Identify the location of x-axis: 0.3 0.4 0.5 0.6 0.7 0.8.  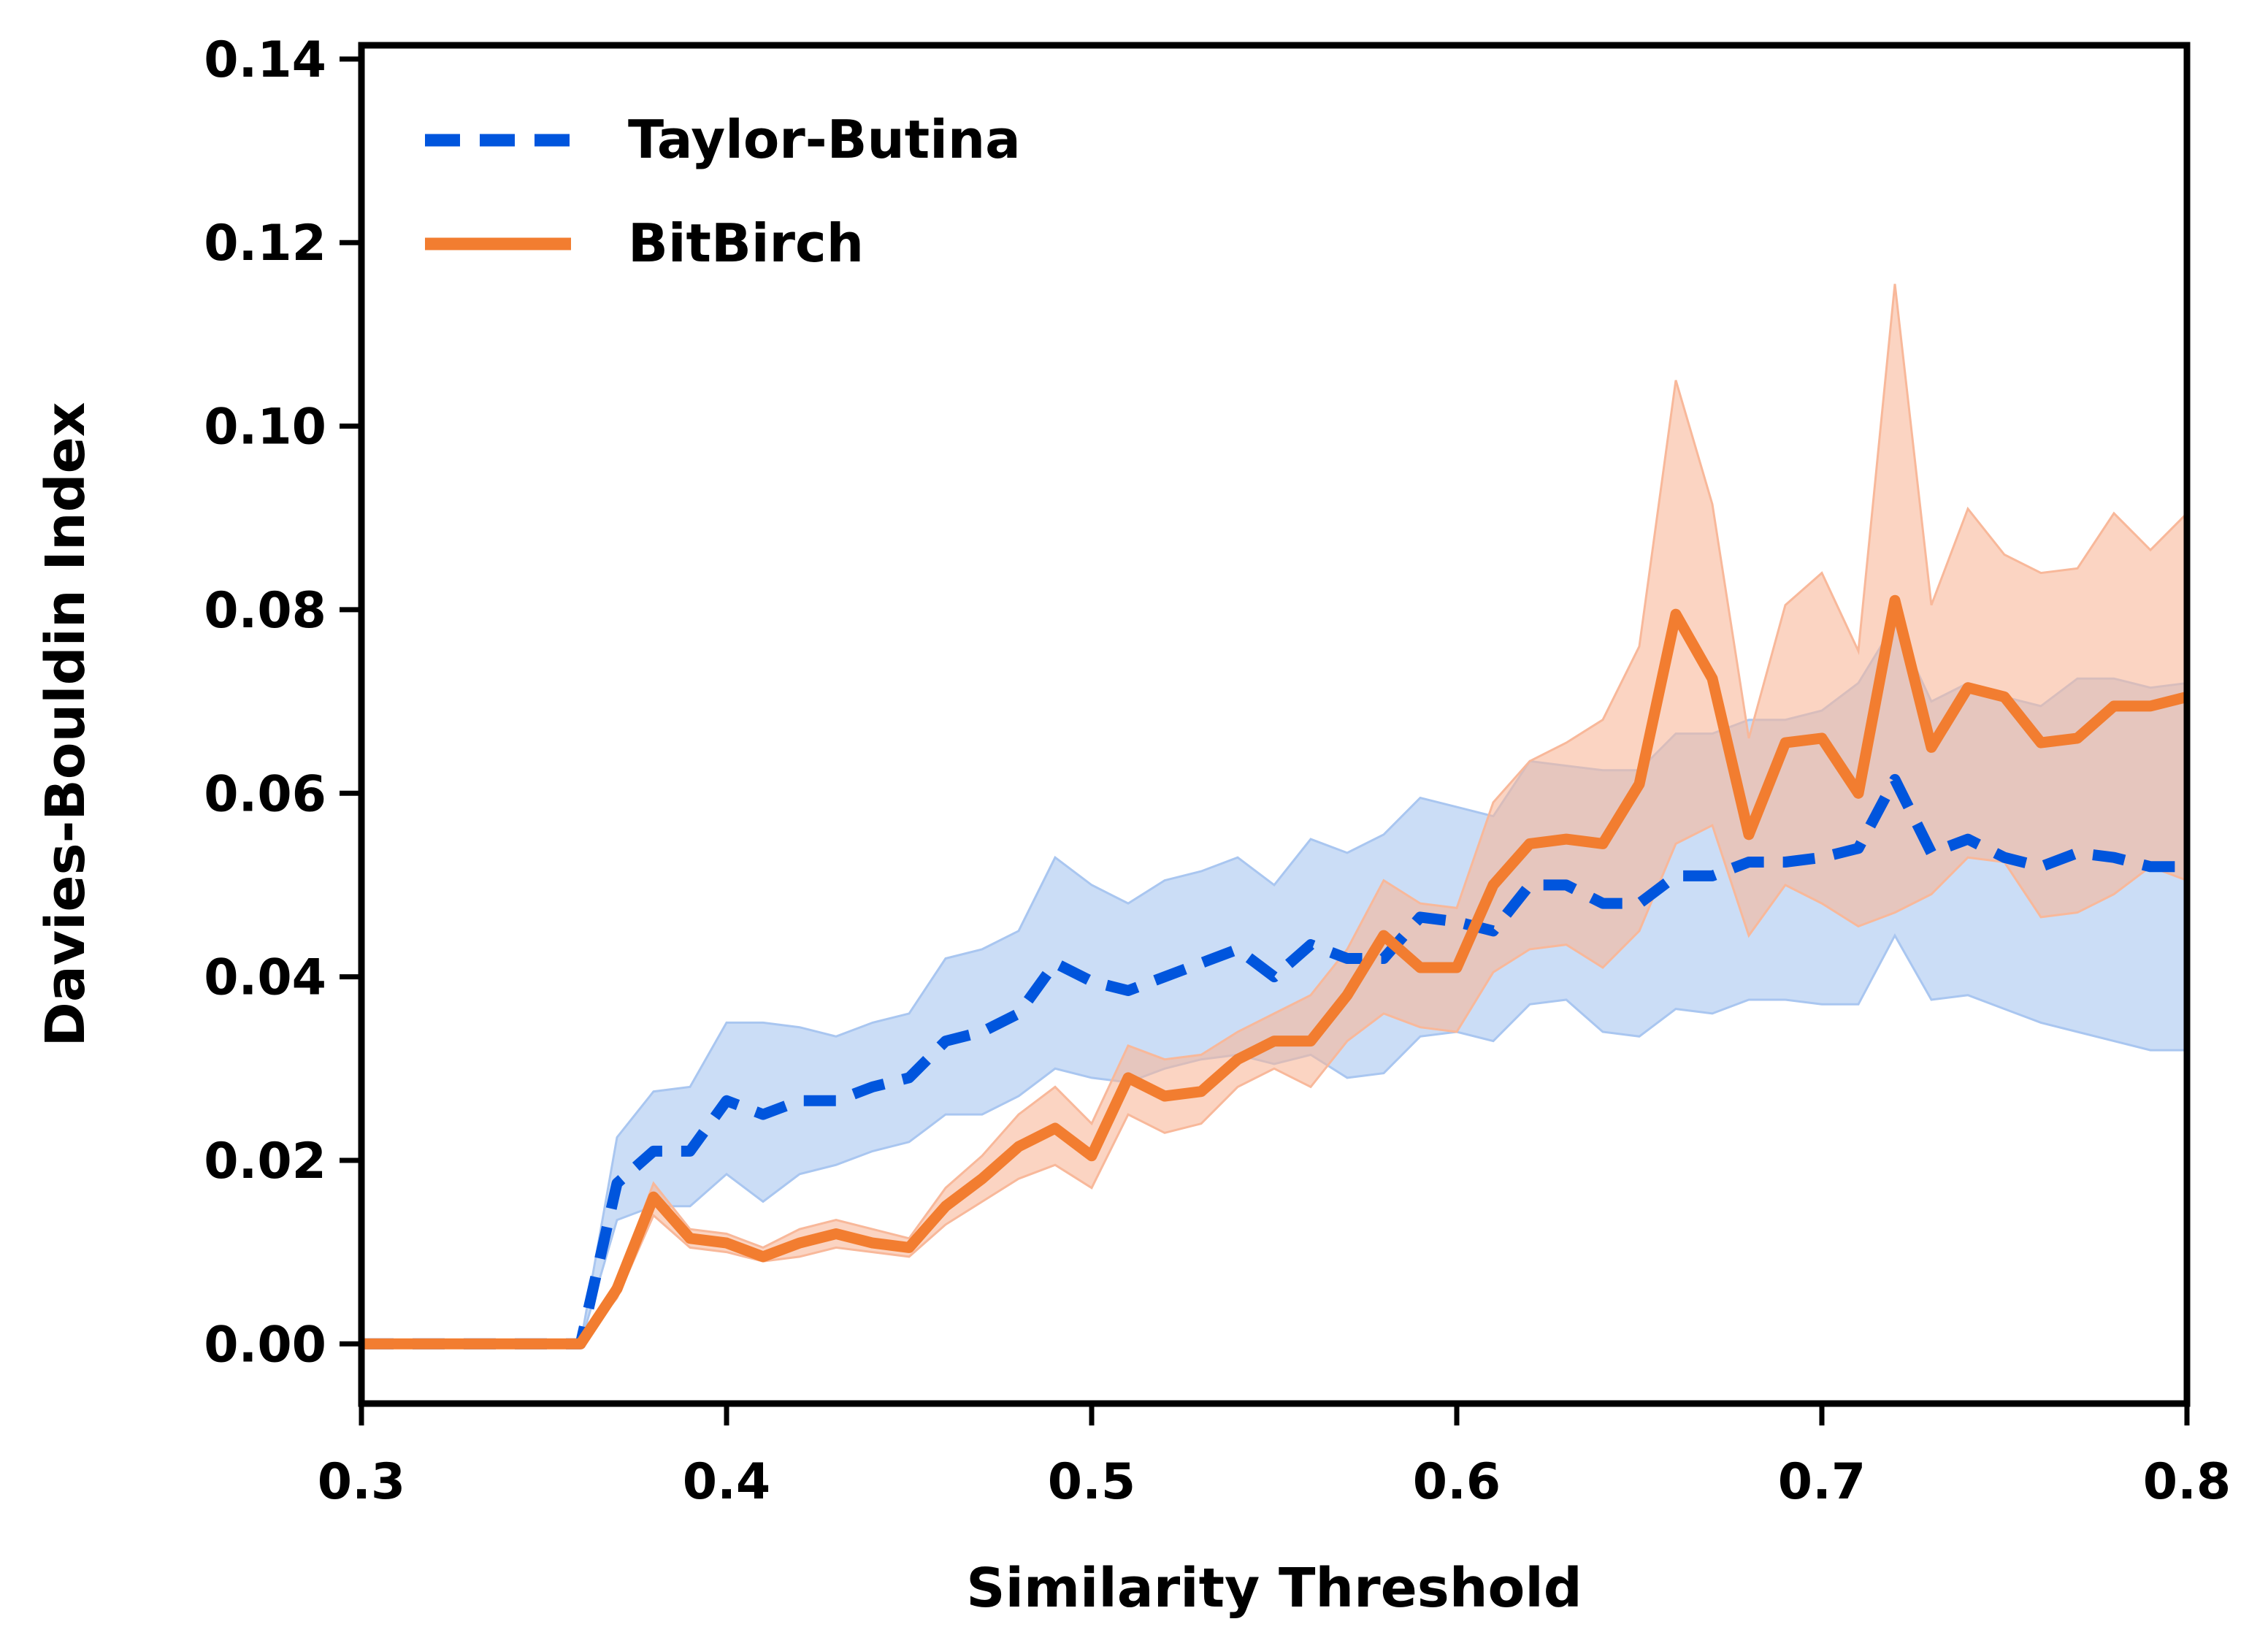
(1274, 1457).